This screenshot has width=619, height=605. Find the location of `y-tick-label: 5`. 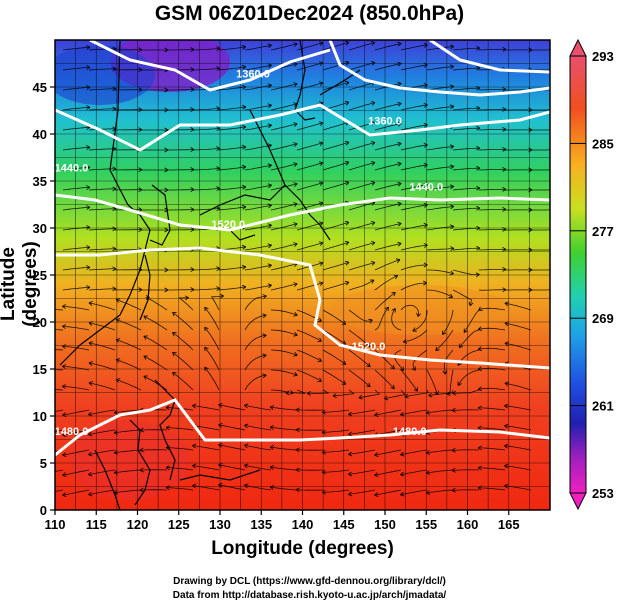

y-tick-label: 5 is located at coordinates (43, 463).